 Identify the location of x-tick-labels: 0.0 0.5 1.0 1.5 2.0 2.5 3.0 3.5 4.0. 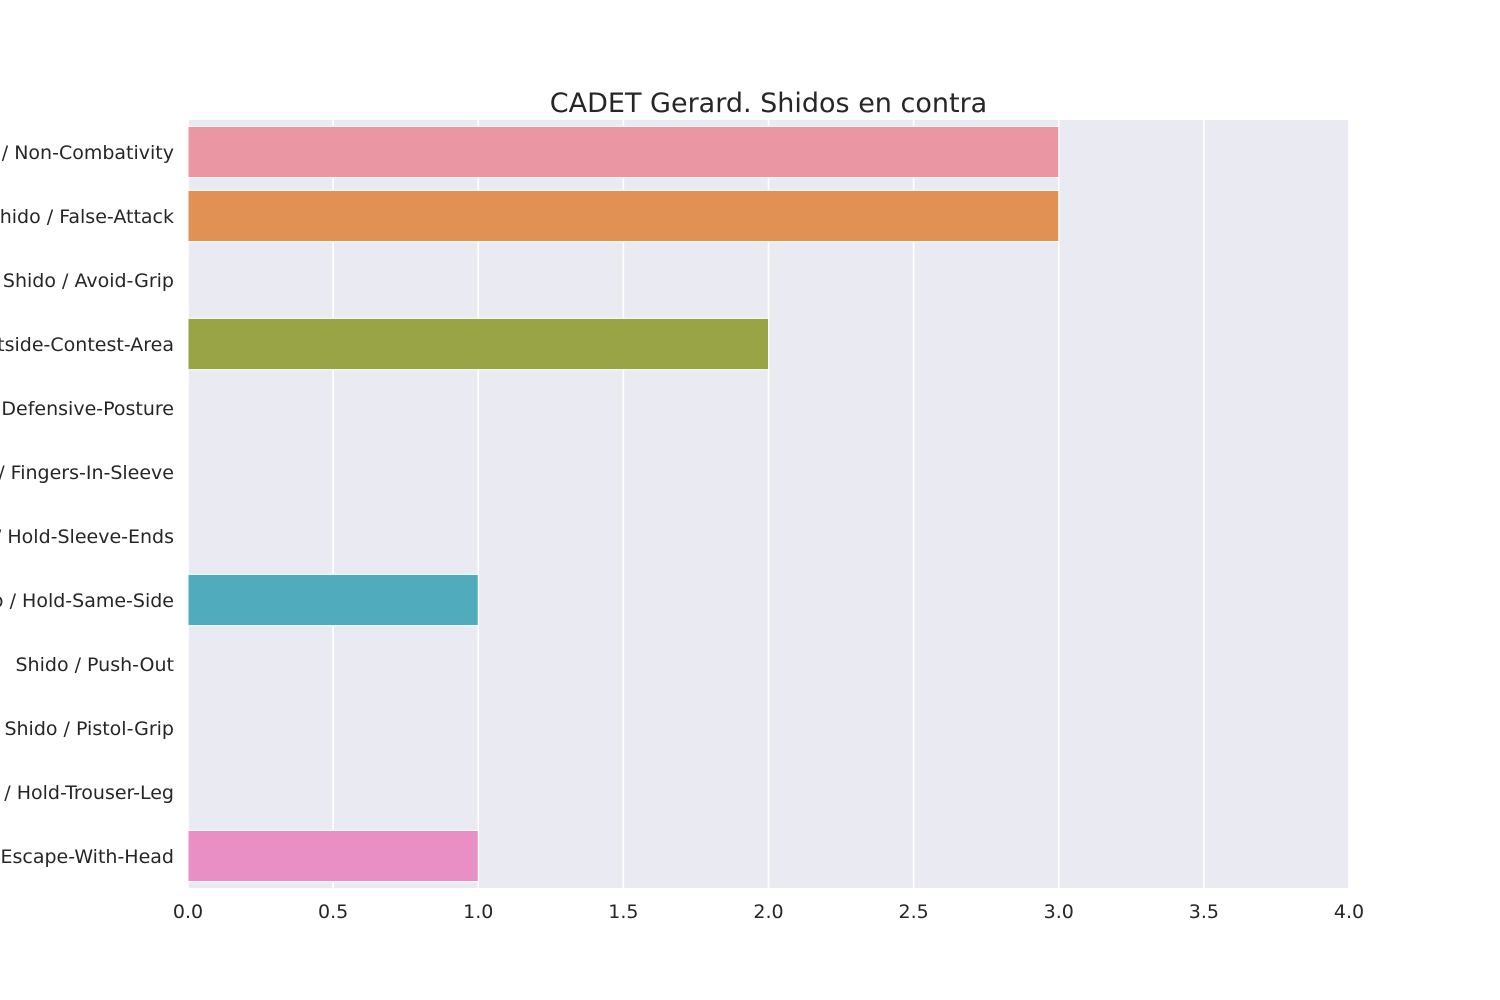
(768, 912).